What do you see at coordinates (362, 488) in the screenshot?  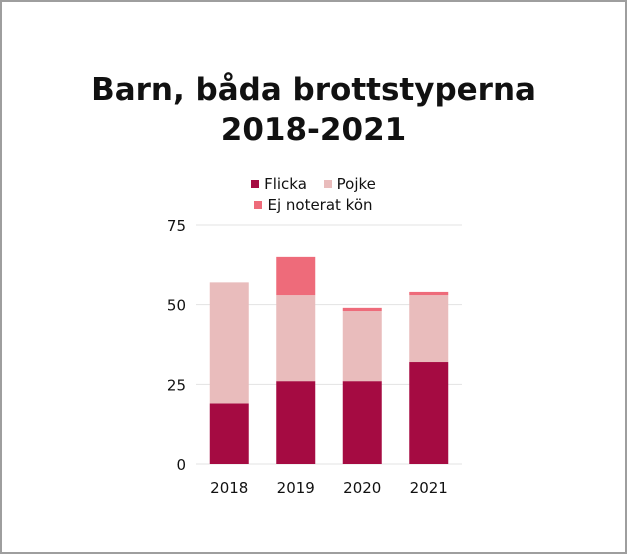 I see `x-tick-label-2020: 2020` at bounding box center [362, 488].